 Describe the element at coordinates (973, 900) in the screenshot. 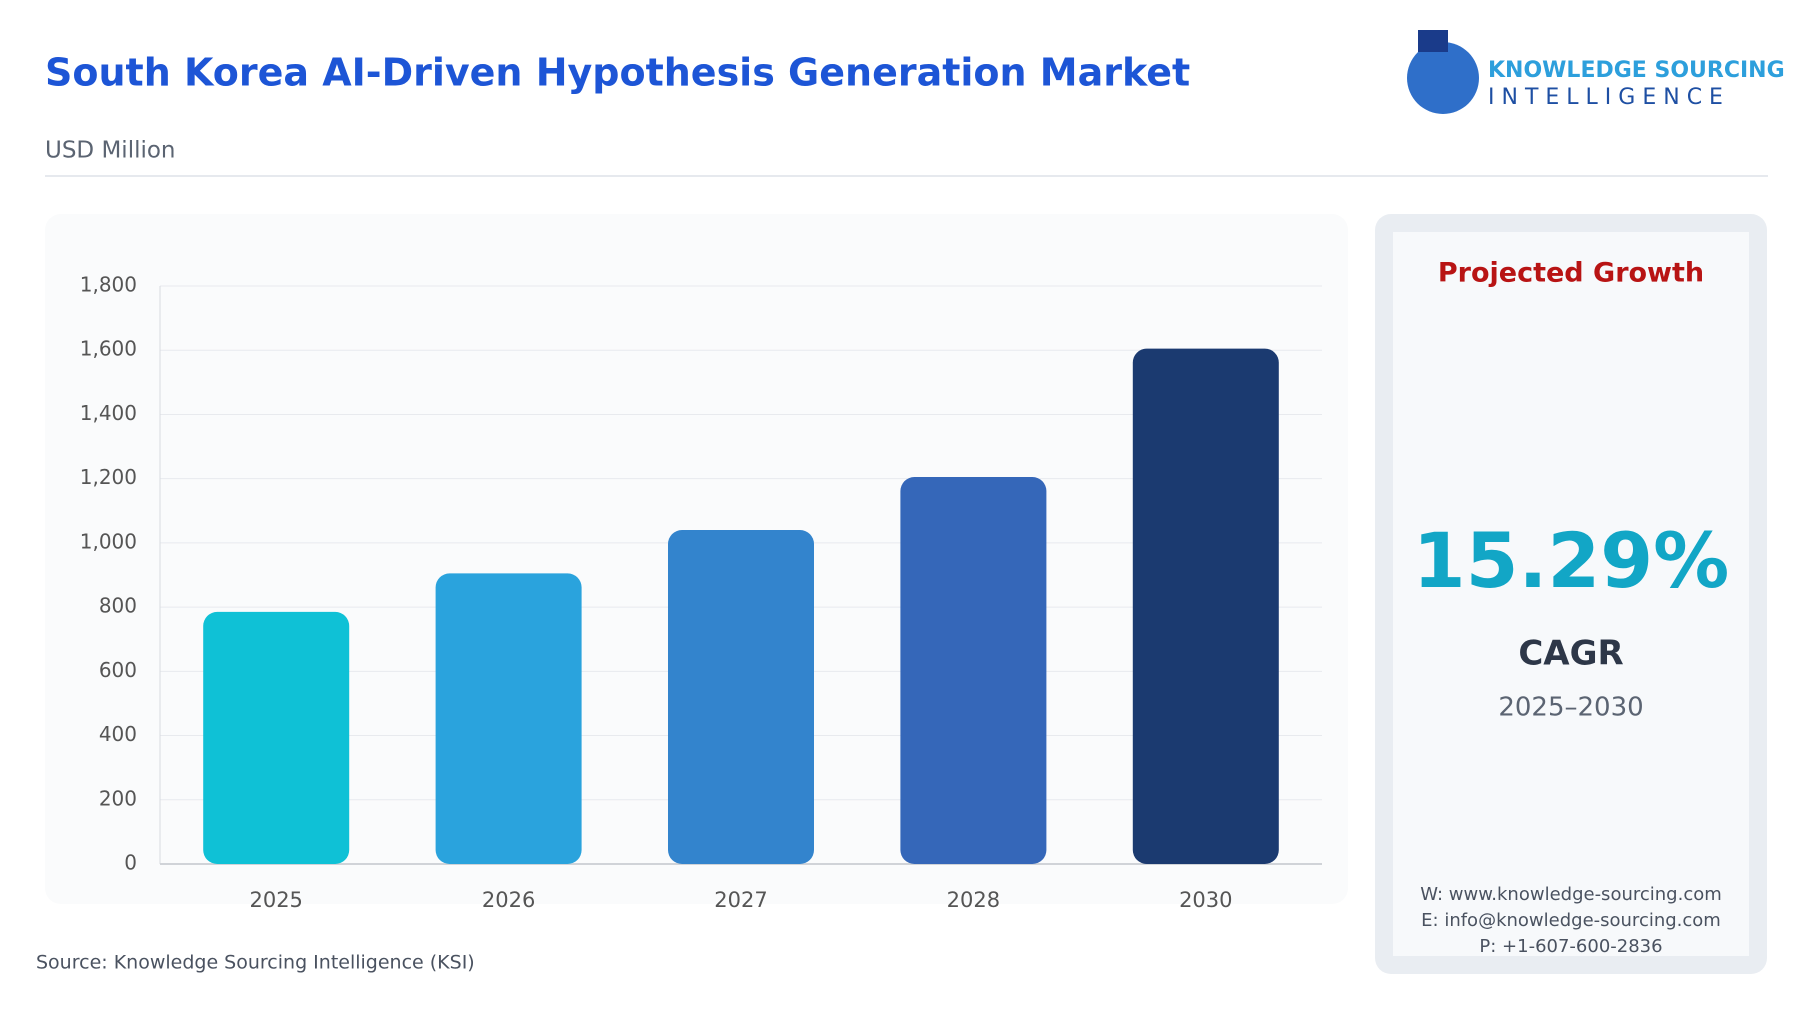

I see `x-tick-label: 2028` at that location.